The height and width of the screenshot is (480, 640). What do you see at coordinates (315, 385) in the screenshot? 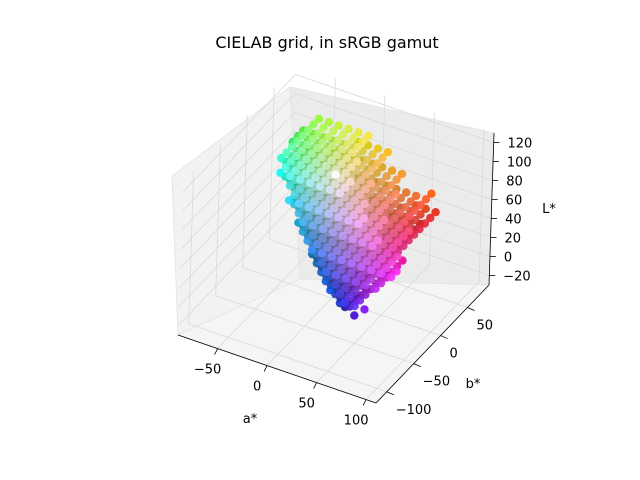
I see `a-tick` at bounding box center [315, 385].